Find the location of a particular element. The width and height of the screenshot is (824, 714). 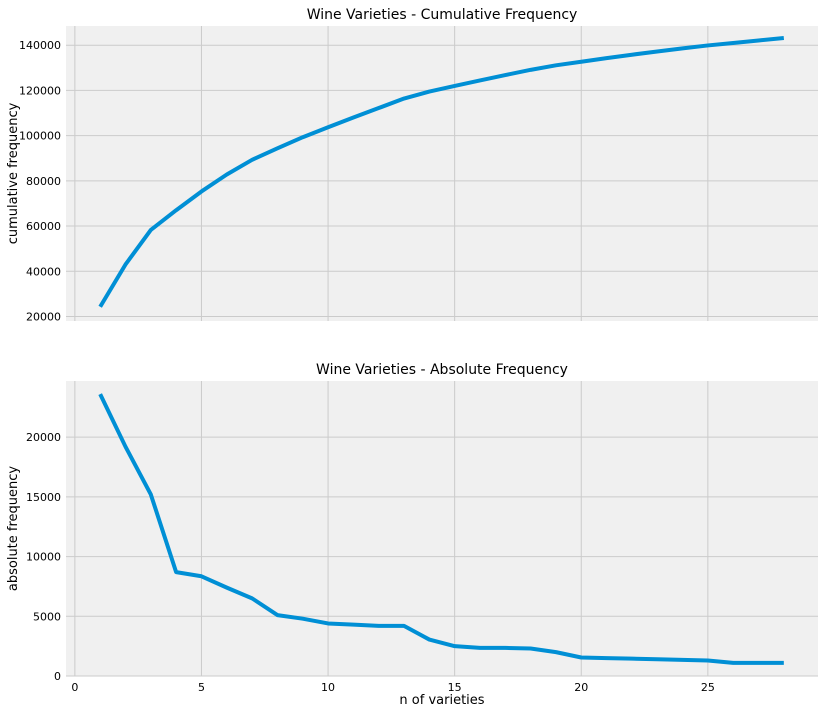

x-tick-label: 5 is located at coordinates (201, 687).